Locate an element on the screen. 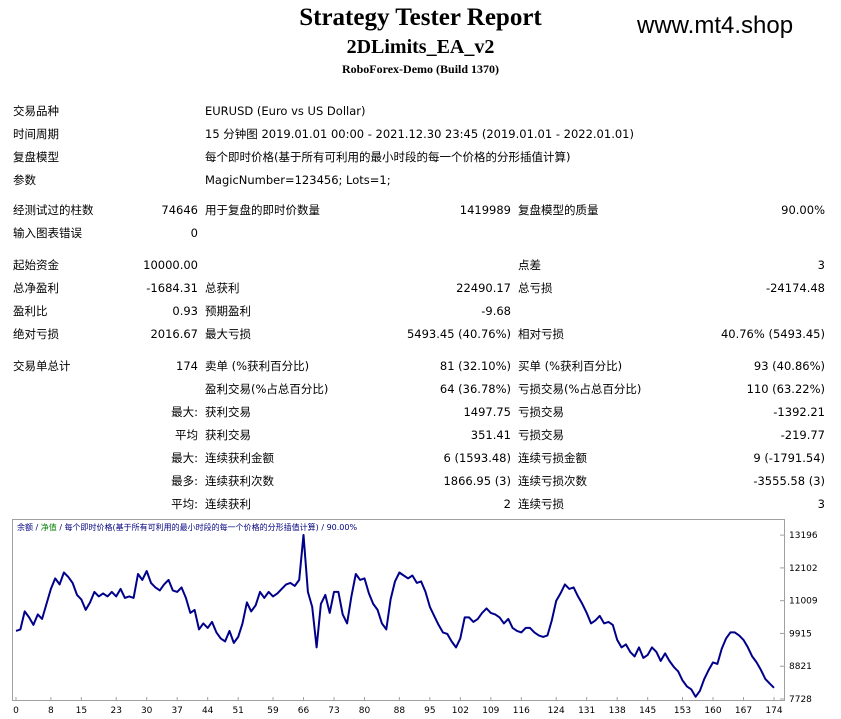 The width and height of the screenshot is (841, 719). max-drawdown-label: 最大亏损 is located at coordinates (228, 334).